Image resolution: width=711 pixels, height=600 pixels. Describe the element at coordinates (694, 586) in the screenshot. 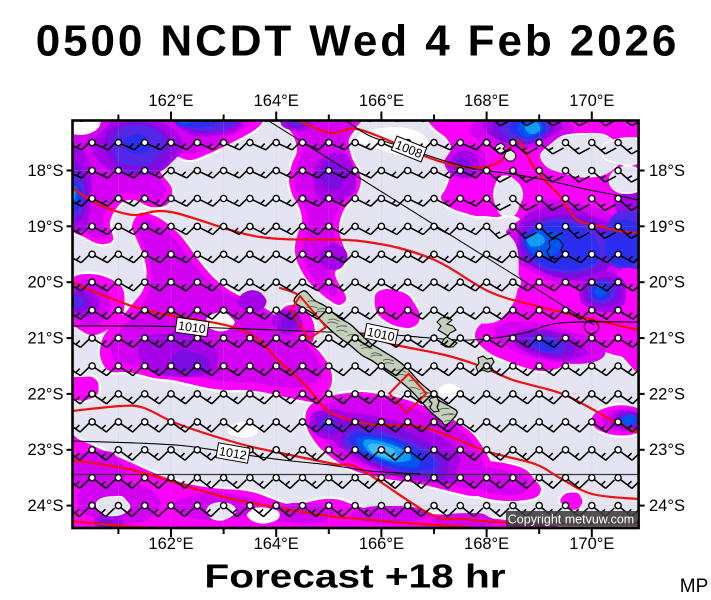

I see `svg-text: MP` at that location.